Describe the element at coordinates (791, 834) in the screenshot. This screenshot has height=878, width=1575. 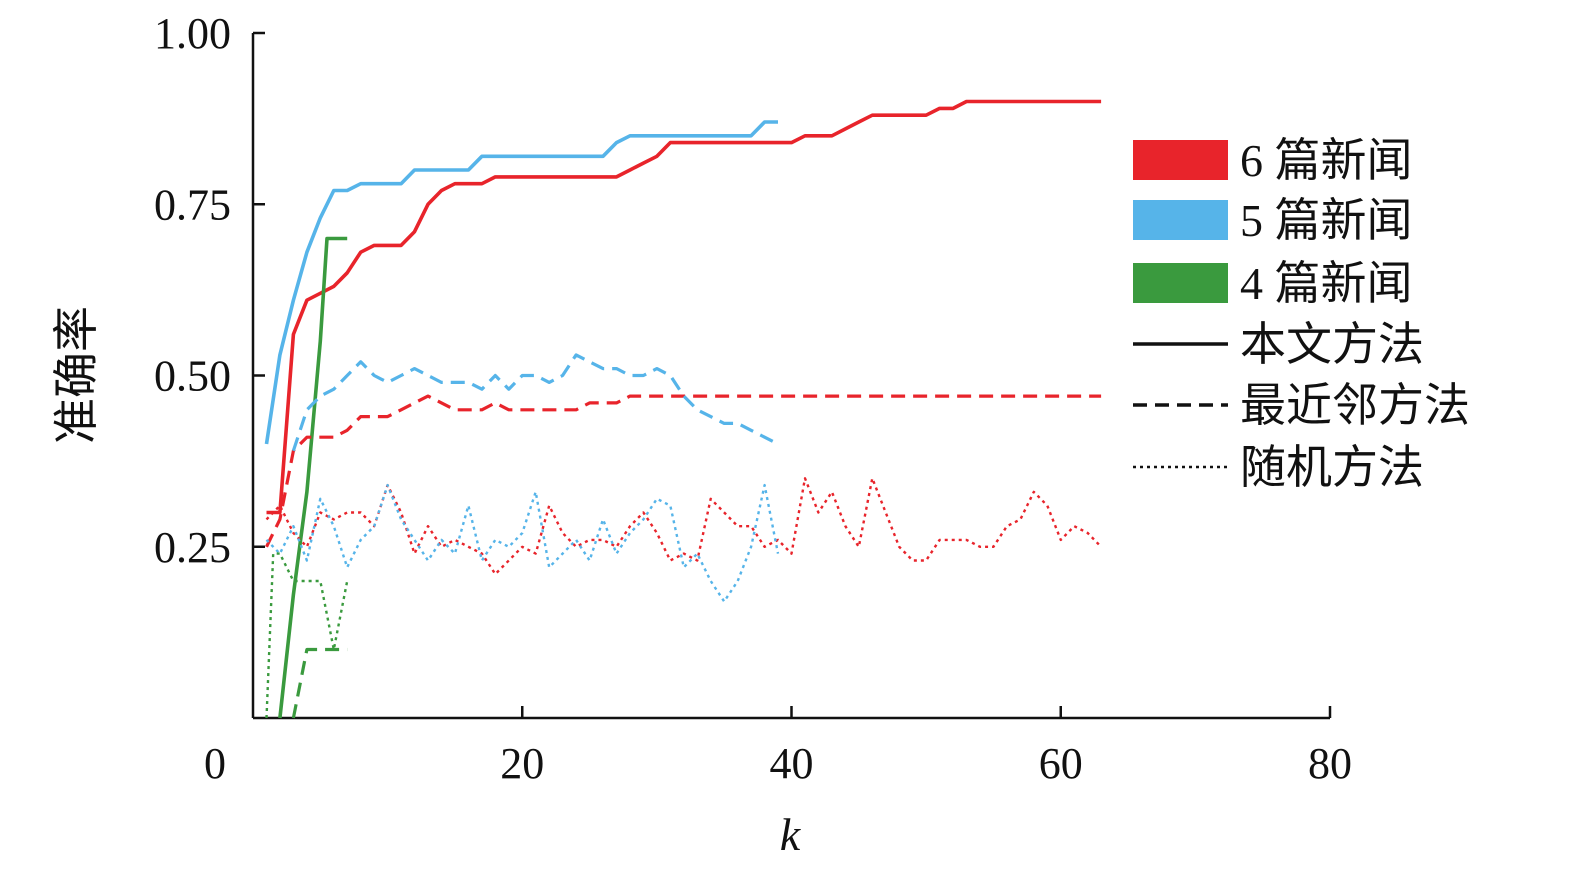
I see `x-axis-title: k` at that location.